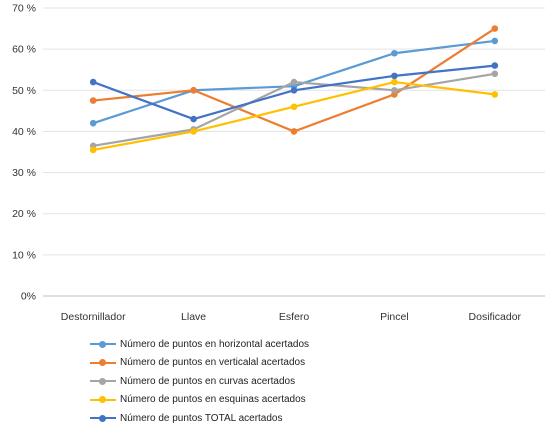  I want to click on y-tick-label: 70 %, so click(24, 9).